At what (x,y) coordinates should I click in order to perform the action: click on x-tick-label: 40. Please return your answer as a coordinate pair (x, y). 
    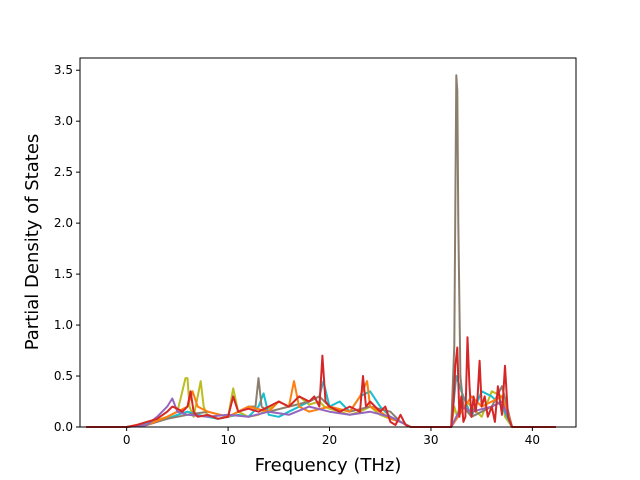
    Looking at the image, I should click on (532, 440).